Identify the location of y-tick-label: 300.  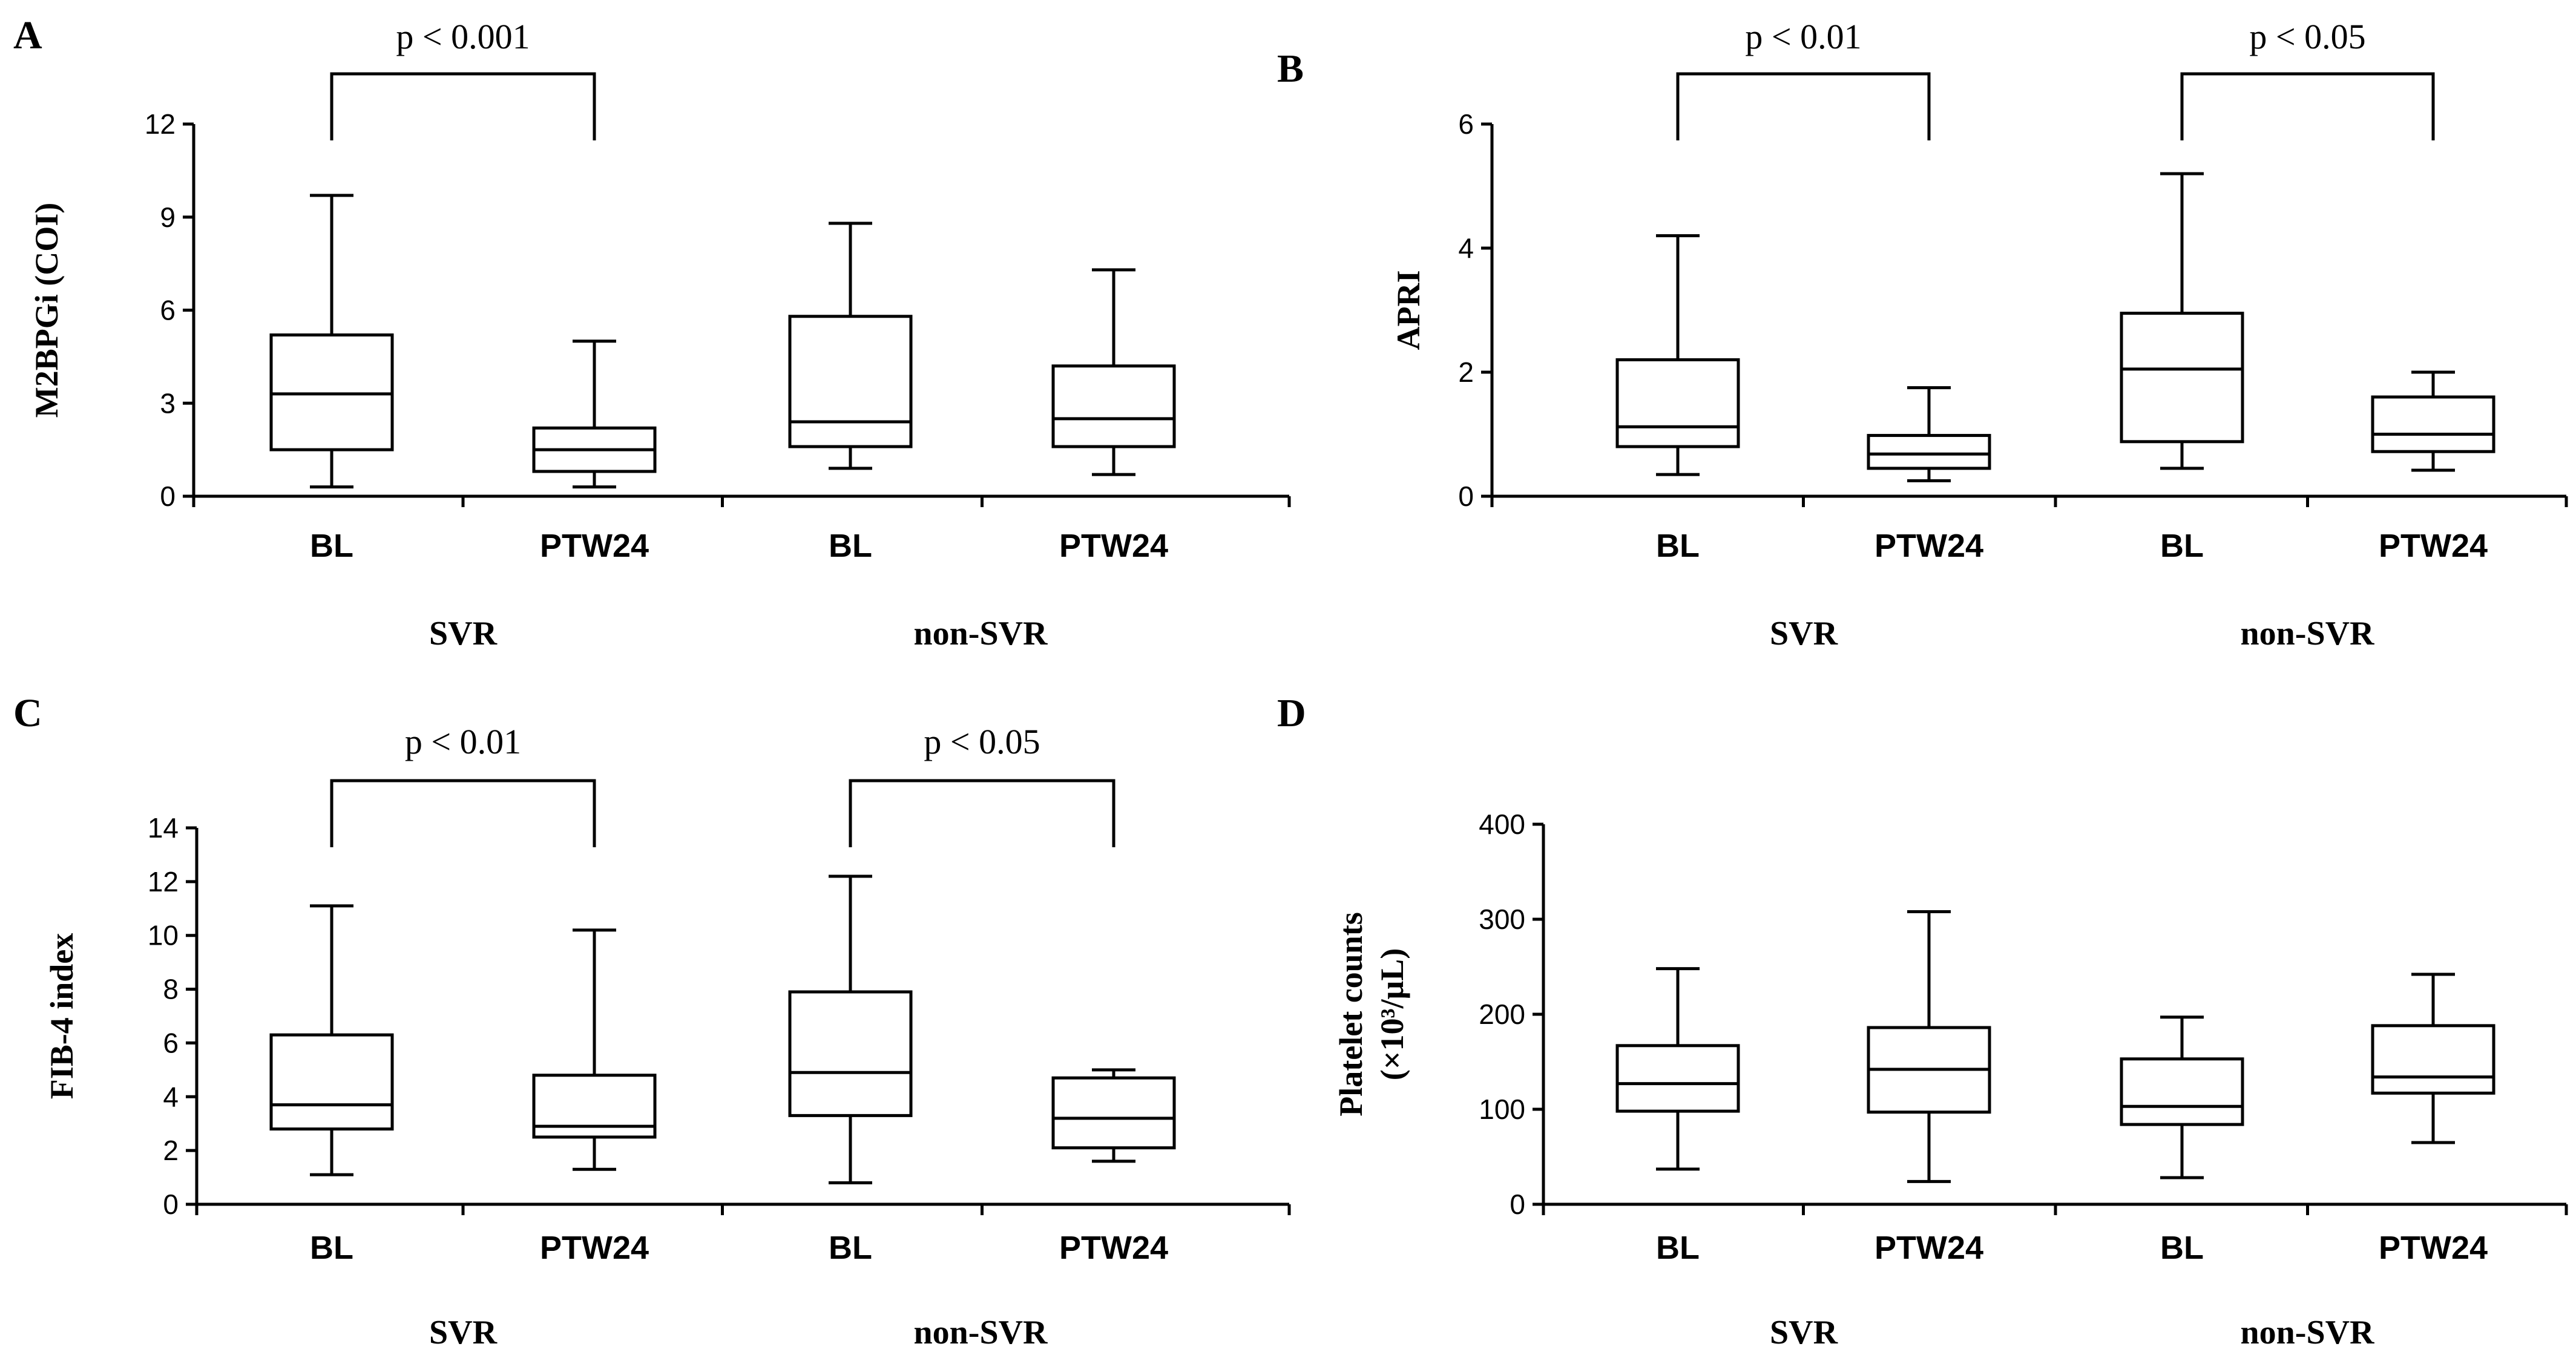
(1502, 920).